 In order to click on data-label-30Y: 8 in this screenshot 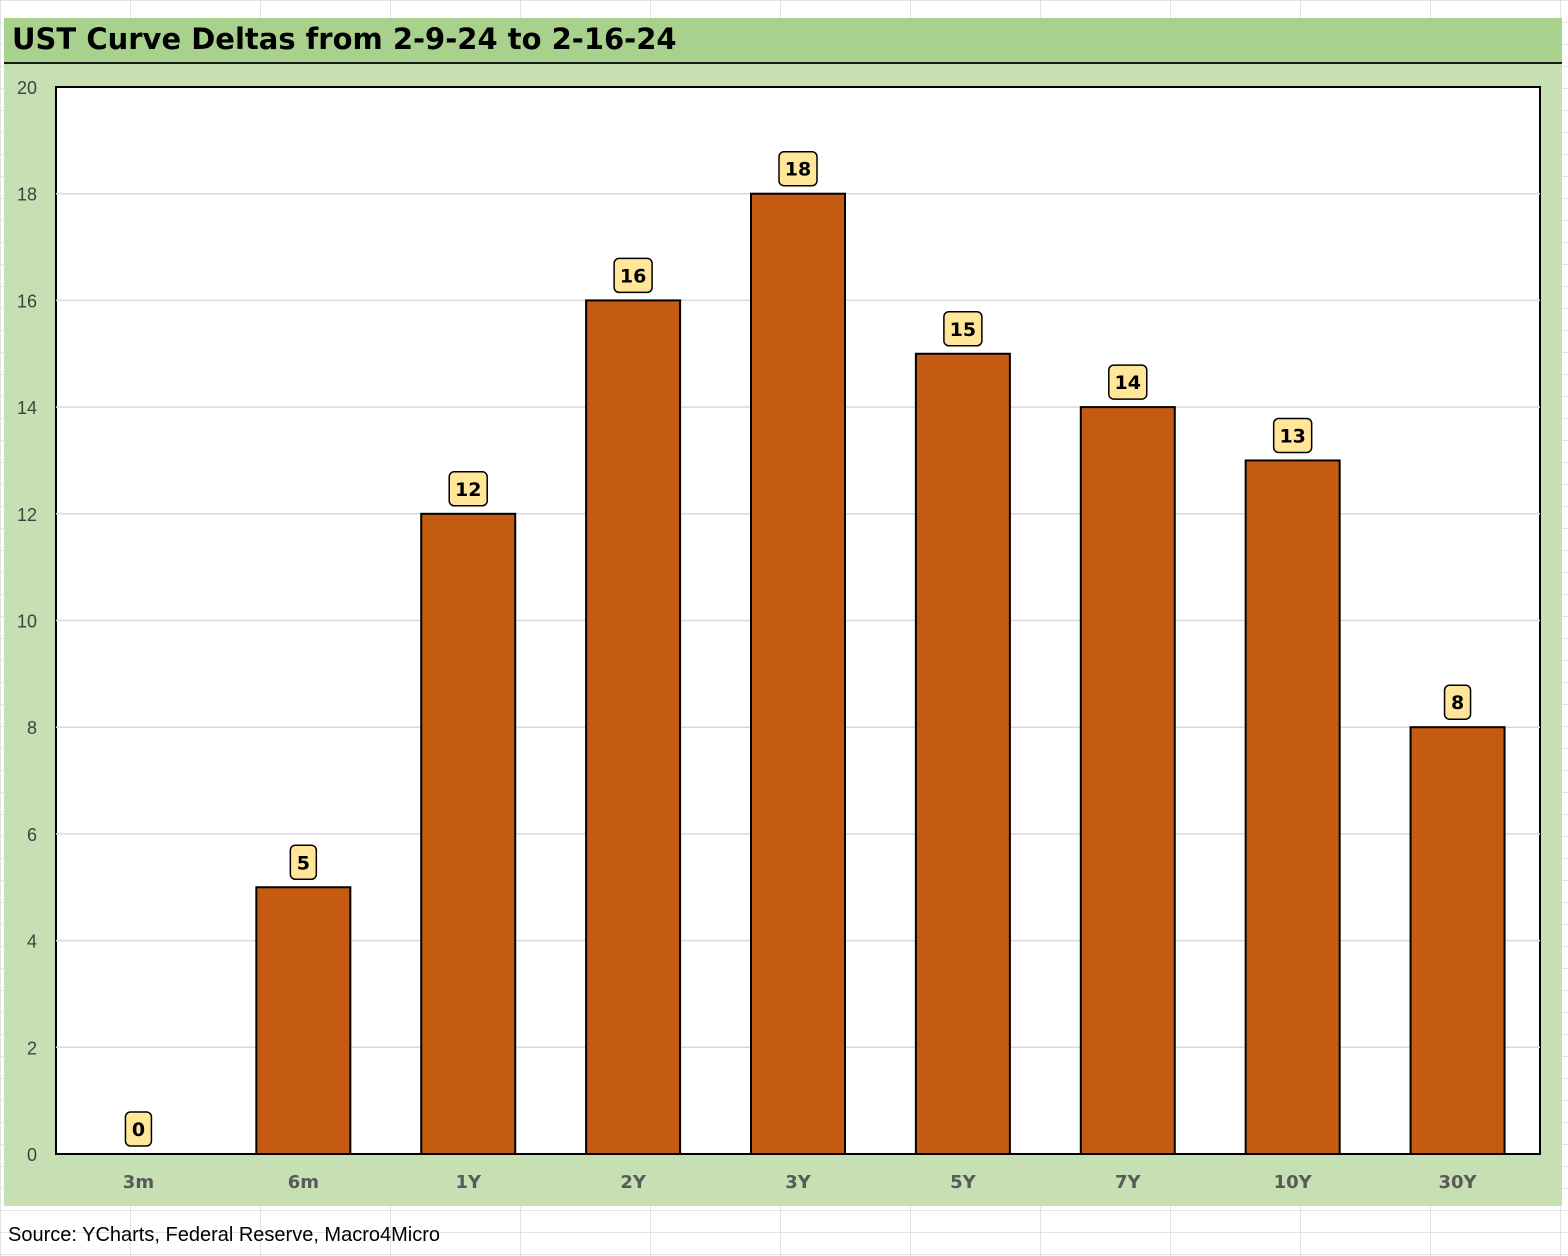, I will do `click(1457, 703)`.